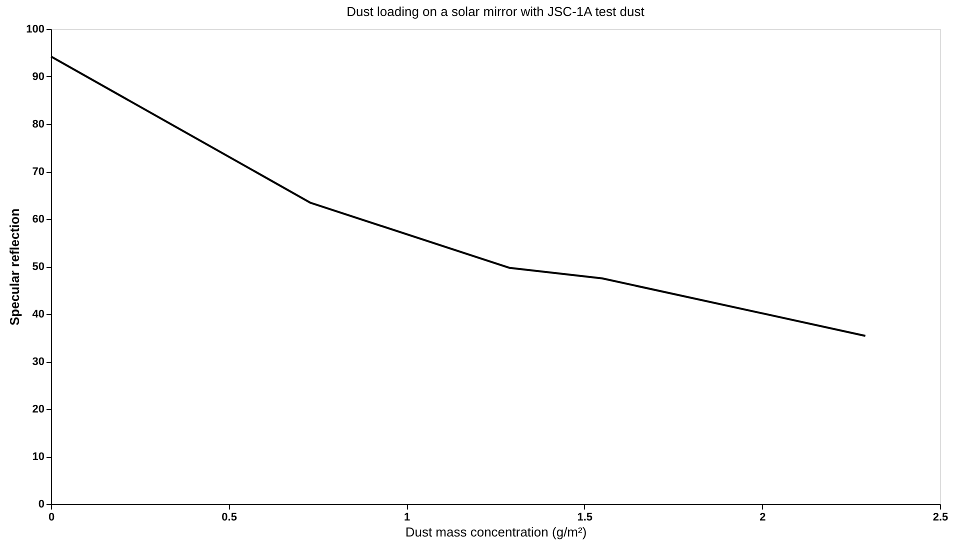 This screenshot has height=543, width=956. I want to click on y-tick-label: 90, so click(38, 77).